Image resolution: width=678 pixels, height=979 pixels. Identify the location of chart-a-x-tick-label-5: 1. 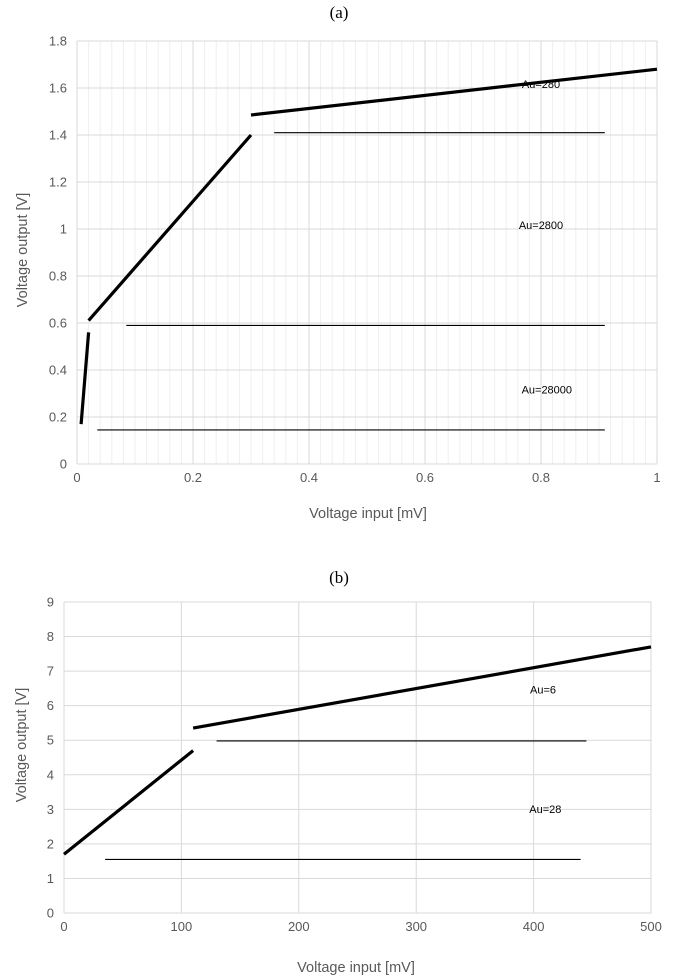
(656, 477).